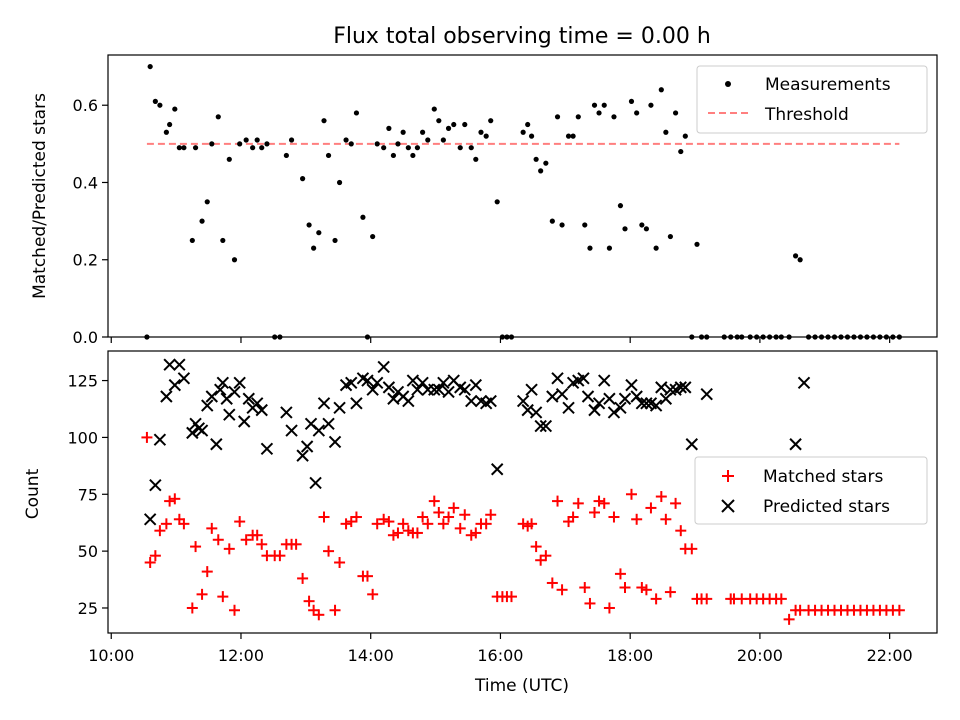 The height and width of the screenshot is (720, 960). I want to click on top-y-tick-label: 0.4, so click(85, 182).